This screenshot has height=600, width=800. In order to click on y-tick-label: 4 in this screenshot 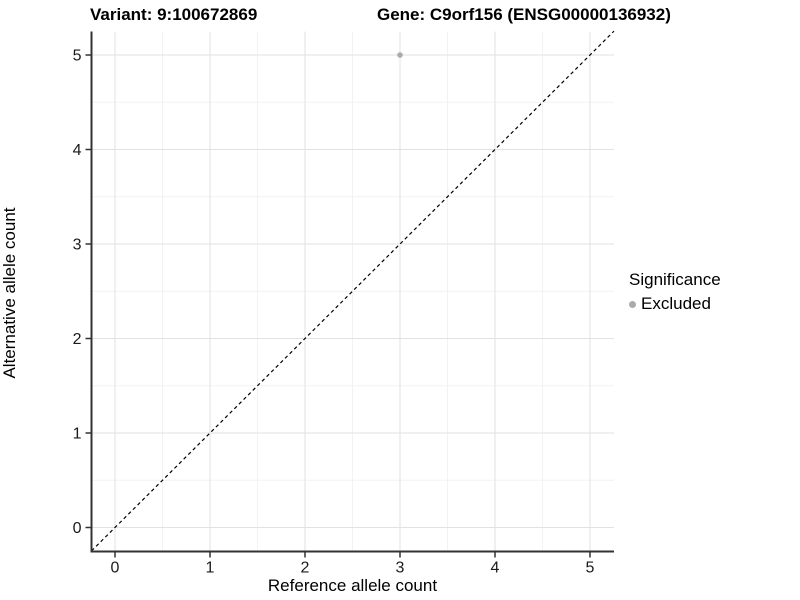, I will do `click(77, 150)`.